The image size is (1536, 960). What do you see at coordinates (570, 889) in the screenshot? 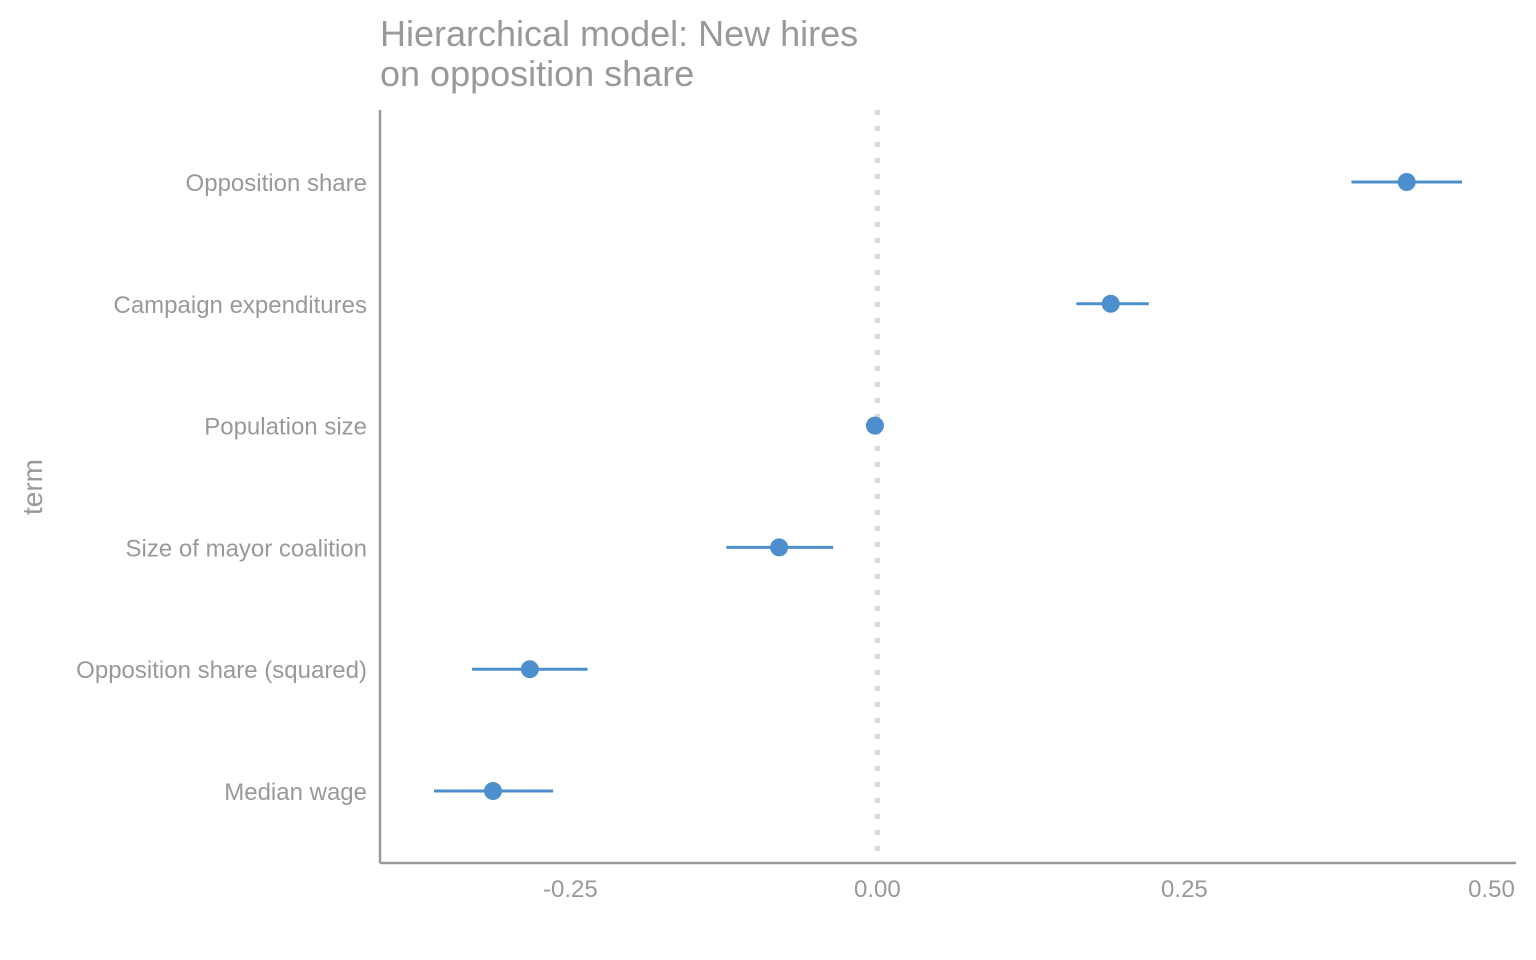
I see `x-tick-label: -0.25` at bounding box center [570, 889].